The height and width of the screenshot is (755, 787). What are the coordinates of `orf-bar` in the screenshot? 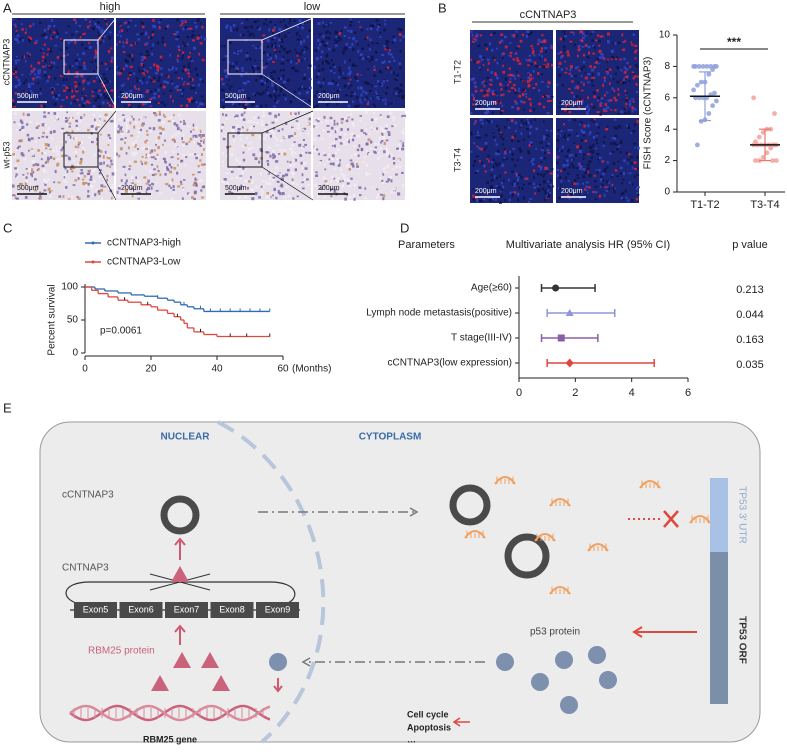 It's located at (719, 628).